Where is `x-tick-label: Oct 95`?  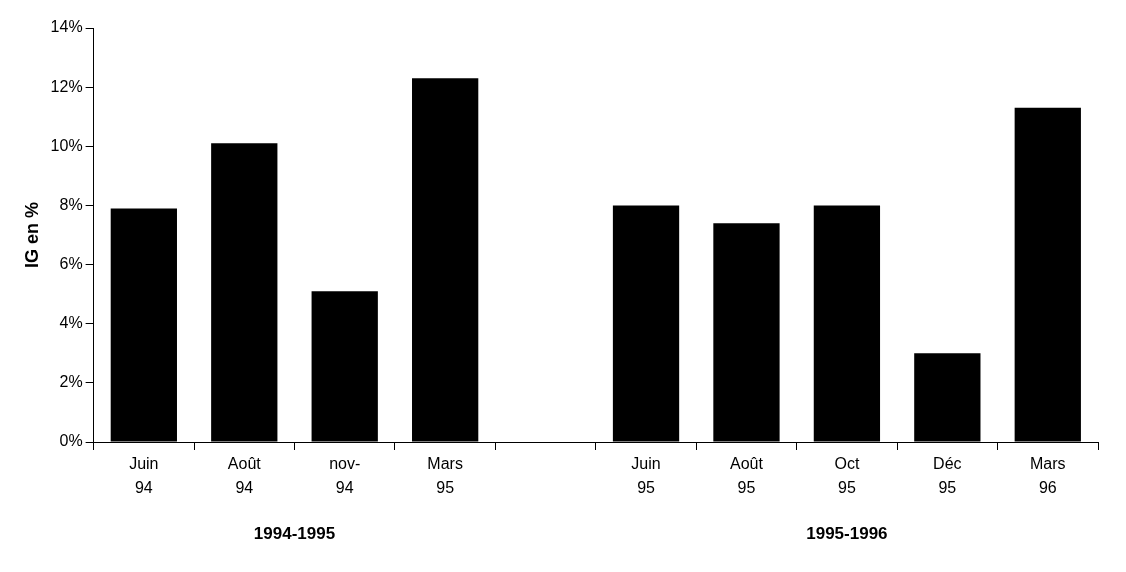
x-tick-label: Oct 95 is located at coordinates (847, 476).